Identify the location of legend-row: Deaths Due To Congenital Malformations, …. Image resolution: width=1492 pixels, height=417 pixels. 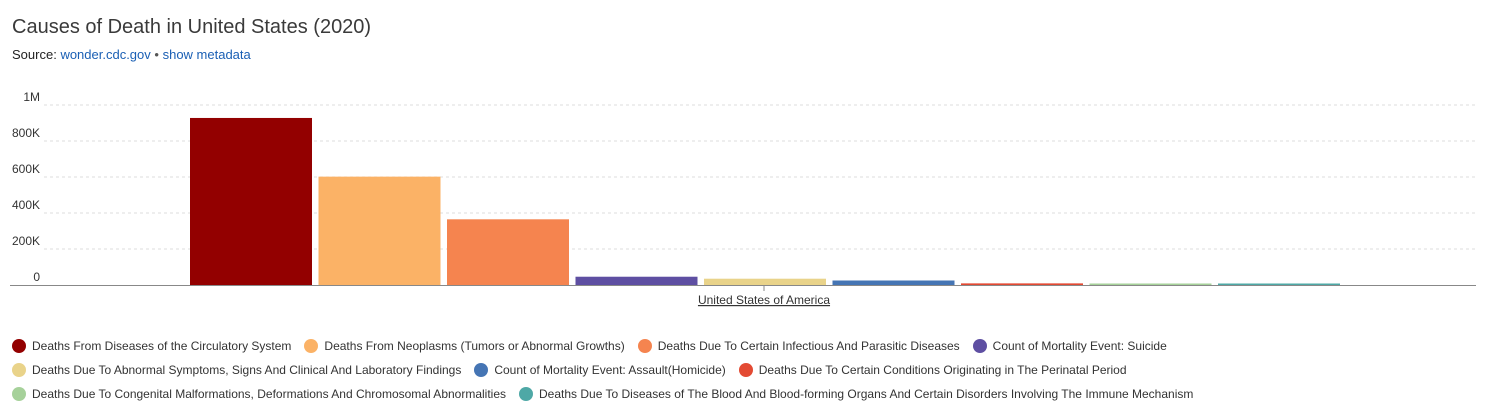
(747, 394).